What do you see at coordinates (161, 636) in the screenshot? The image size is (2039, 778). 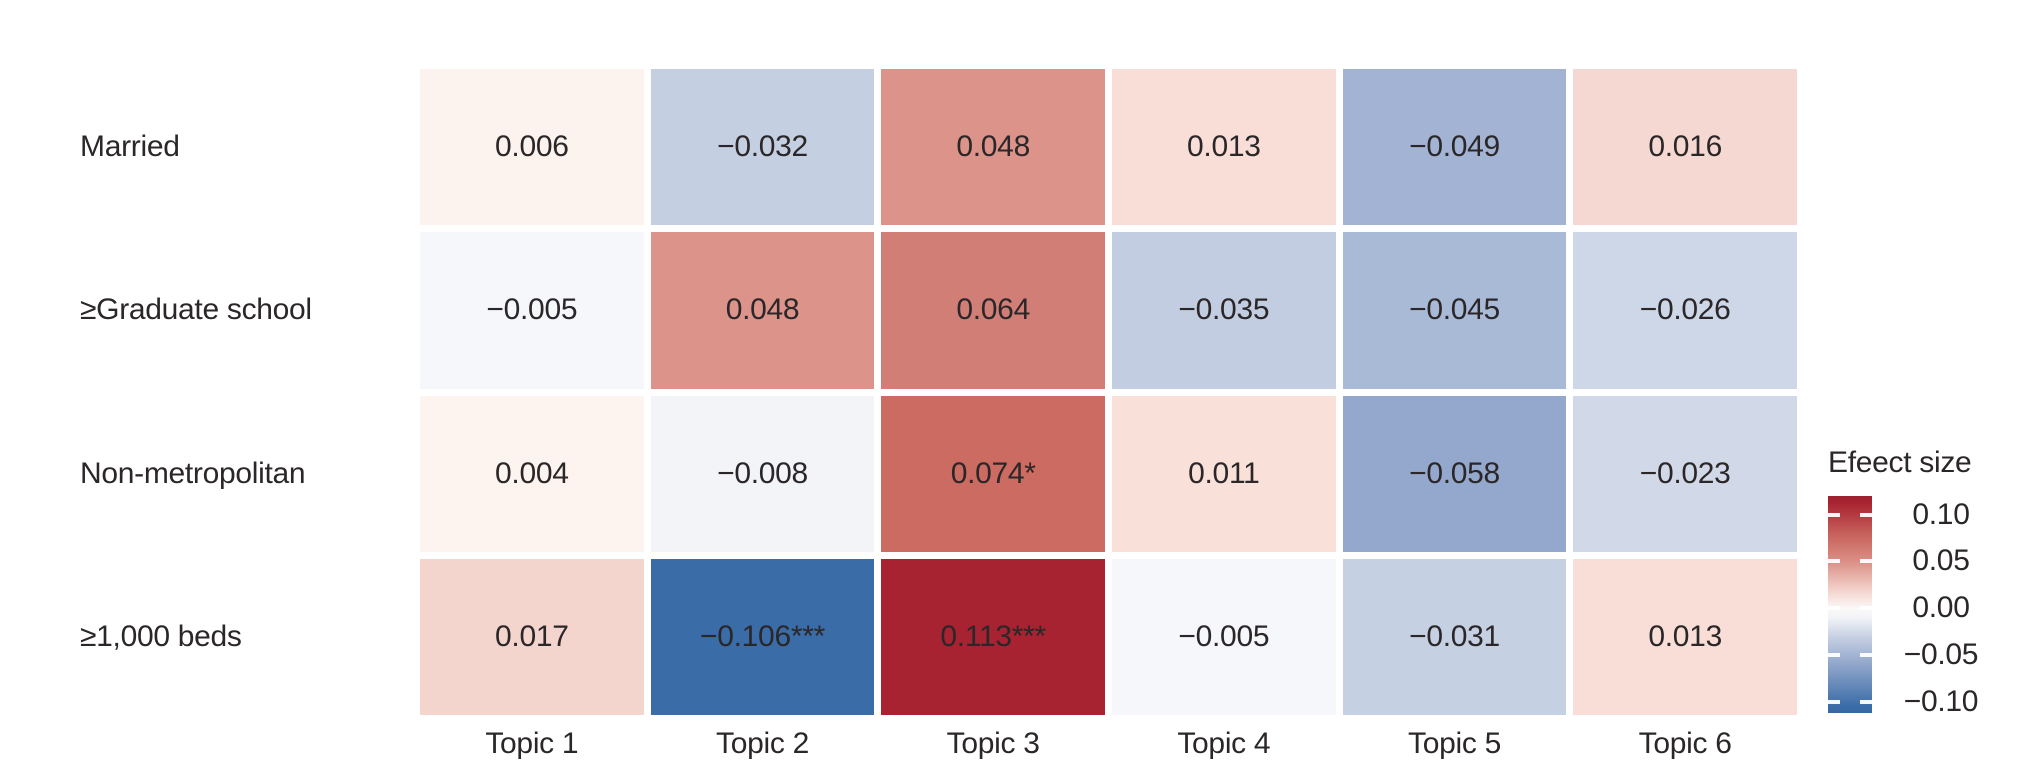 I see `row-label: ≥1,000 beds` at bounding box center [161, 636].